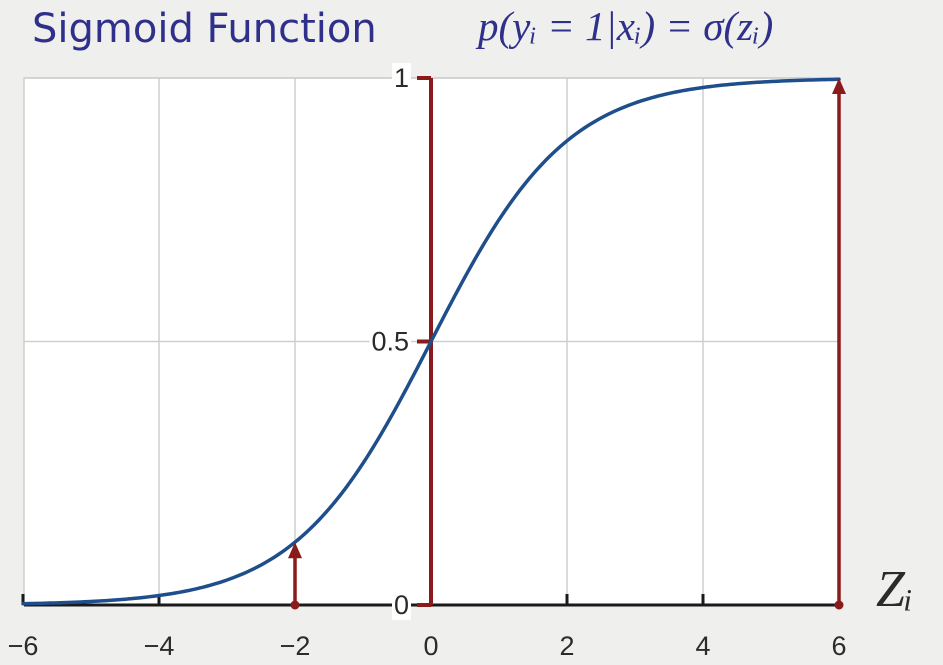  What do you see at coordinates (626, 26) in the screenshot?
I see `chart-formula: p(yᵢ = 1|xᵢ) = σ(zᵢ)` at bounding box center [626, 26].